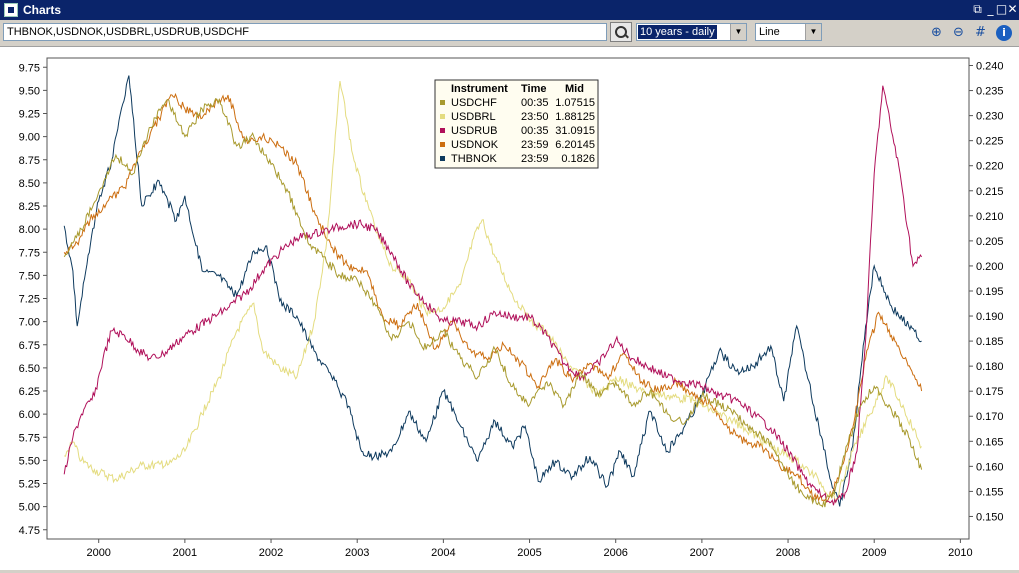  Describe the element at coordinates (990, 442) in the screenshot. I see `right-tick-label: 0.165` at that location.